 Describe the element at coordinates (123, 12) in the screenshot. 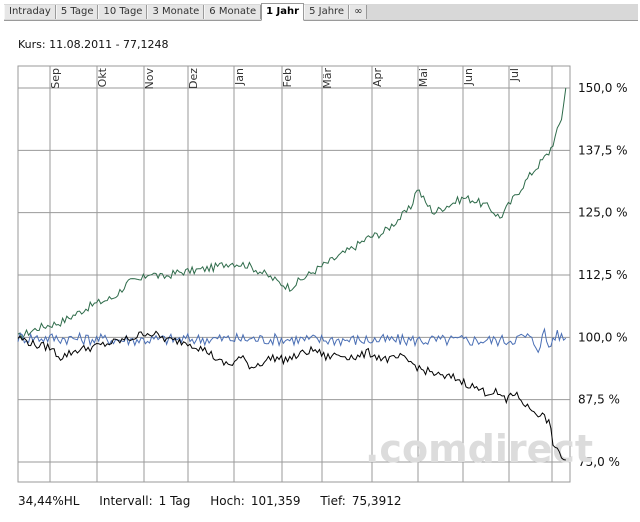

I see `tab-10-tage: 10 Tage` at that location.